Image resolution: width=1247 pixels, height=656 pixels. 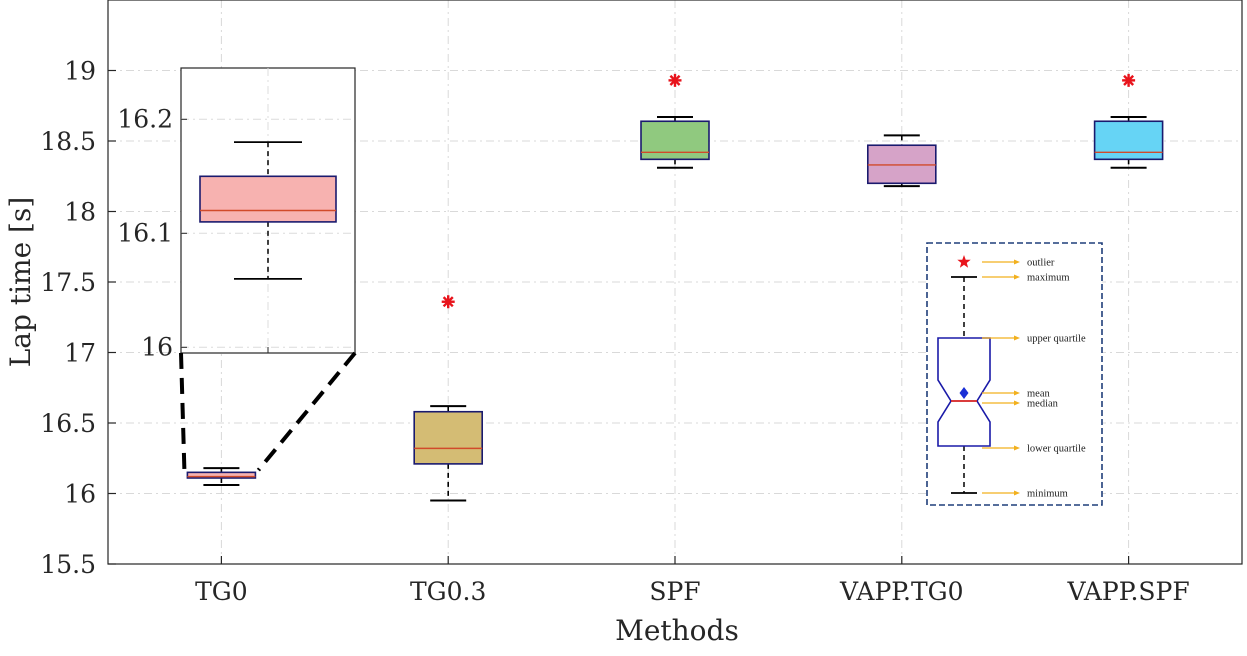 What do you see at coordinates (674, 591) in the screenshot?
I see `x-tick-label: SPF` at bounding box center [674, 591].